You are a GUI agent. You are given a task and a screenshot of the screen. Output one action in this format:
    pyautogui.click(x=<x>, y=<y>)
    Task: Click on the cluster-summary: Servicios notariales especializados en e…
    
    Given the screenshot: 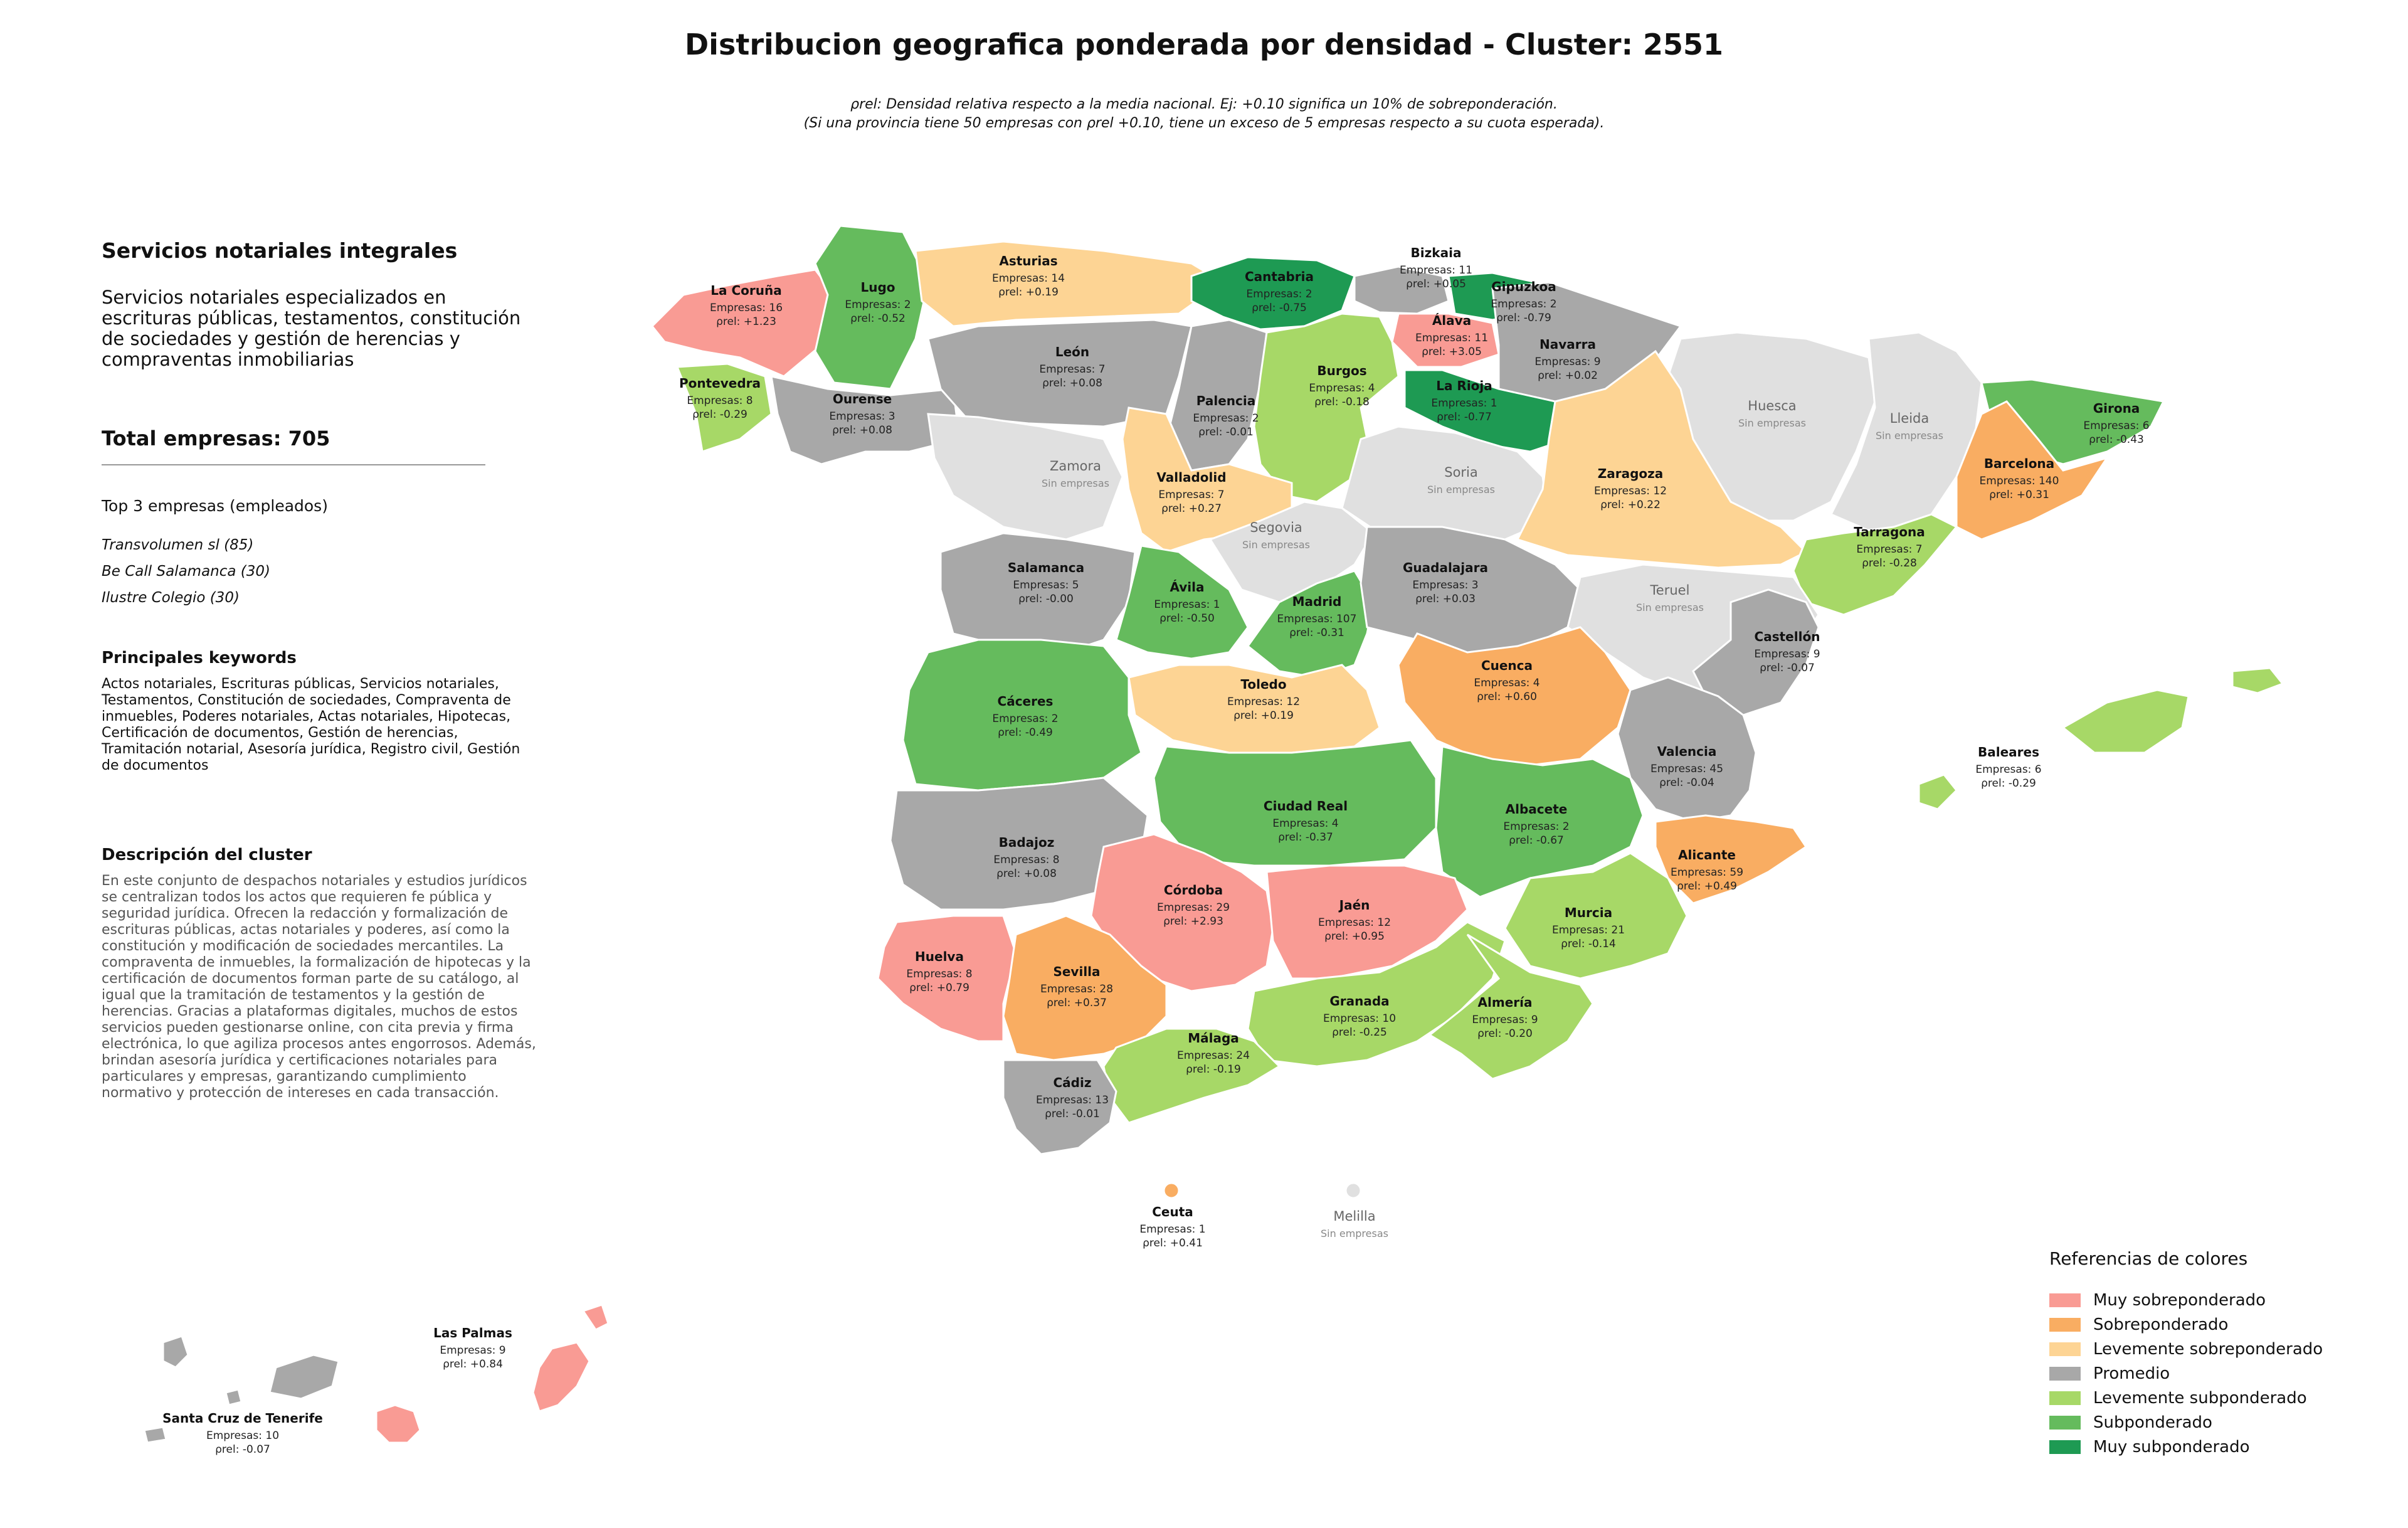 What is the action you would take?
    pyautogui.click(x=311, y=328)
    